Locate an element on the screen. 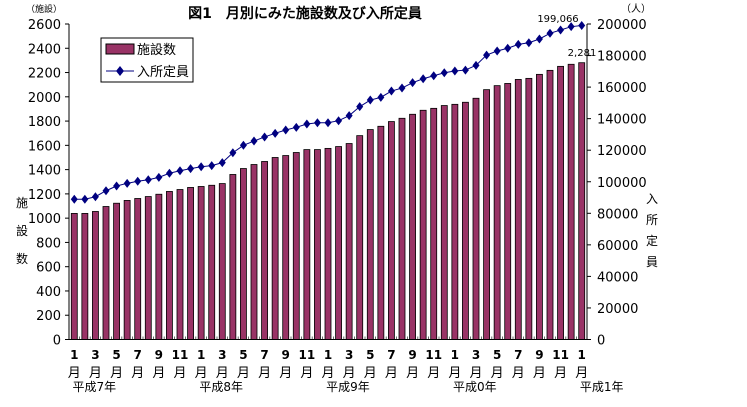 This screenshot has width=747, height=407. left-tick-label: 2400 is located at coordinates (44, 49).